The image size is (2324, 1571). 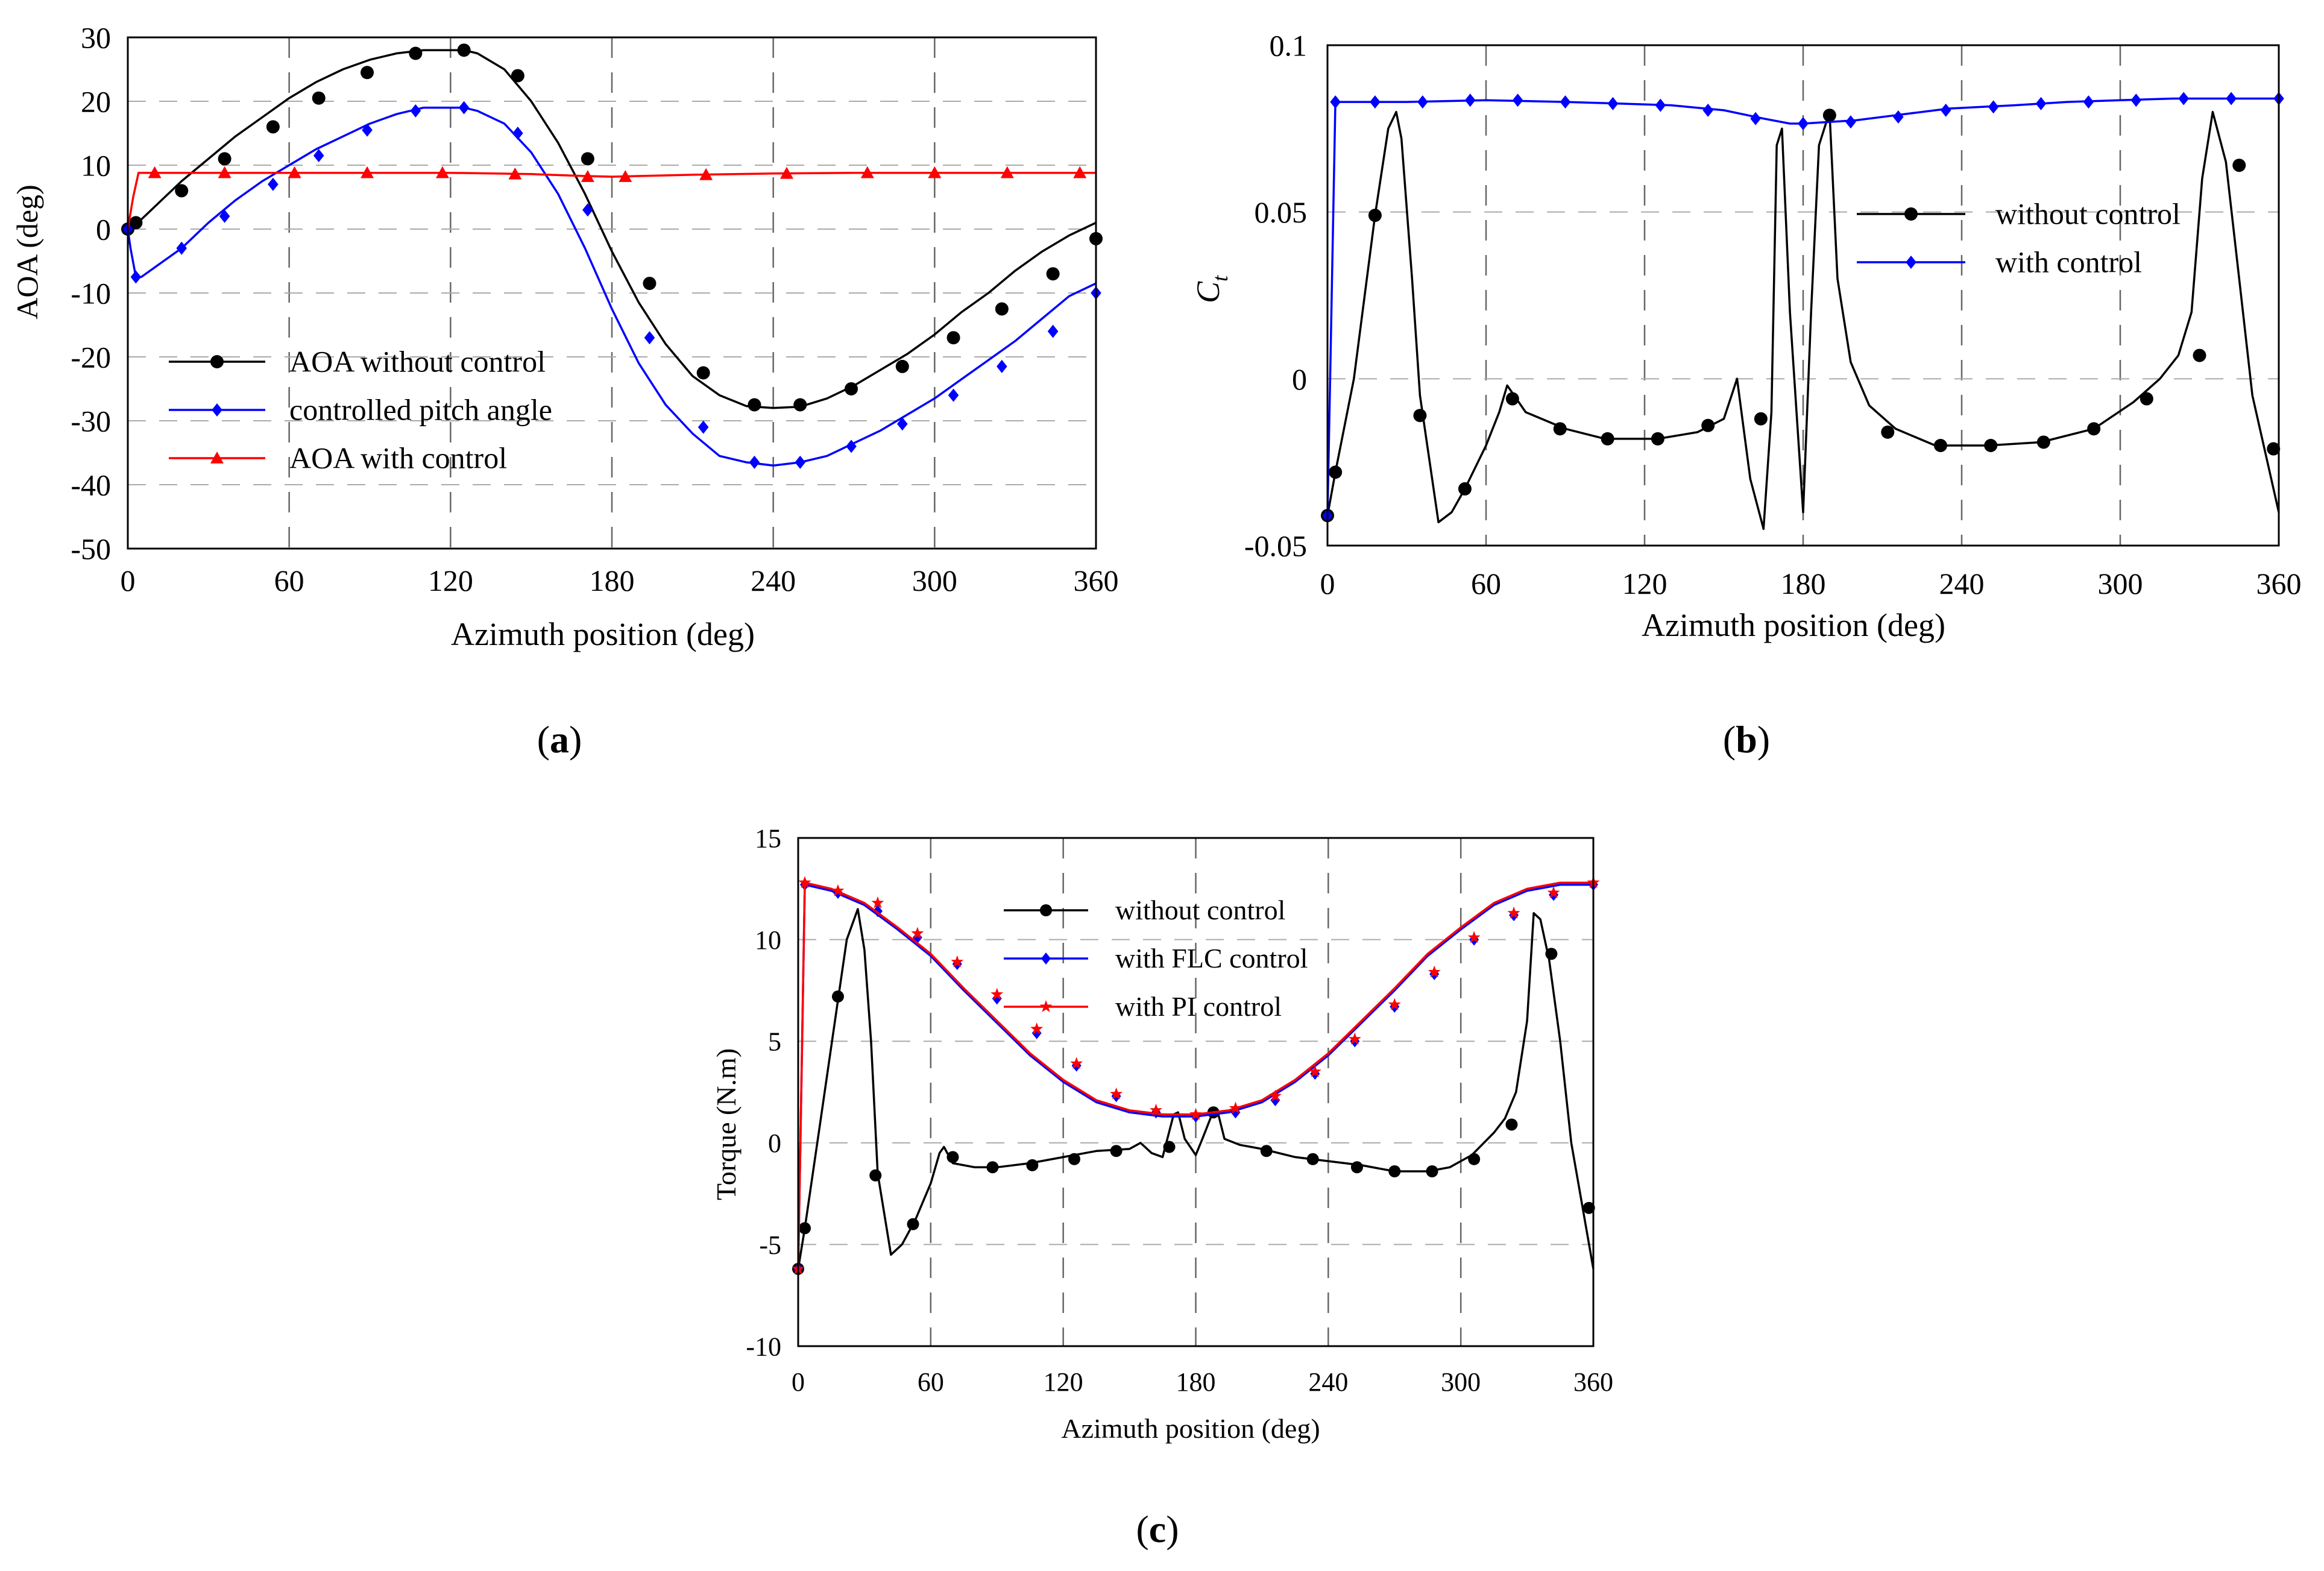 I want to click on chart-b-ylabel: Ct, so click(x=1211, y=289).